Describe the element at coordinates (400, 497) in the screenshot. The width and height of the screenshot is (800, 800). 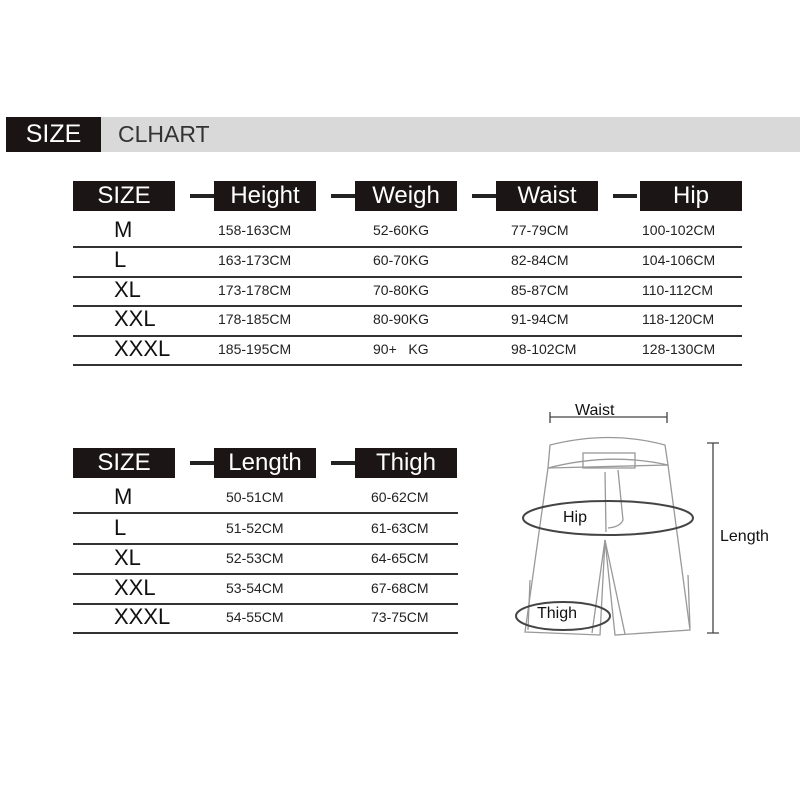
I see `value-cell: 60-62CM` at that location.